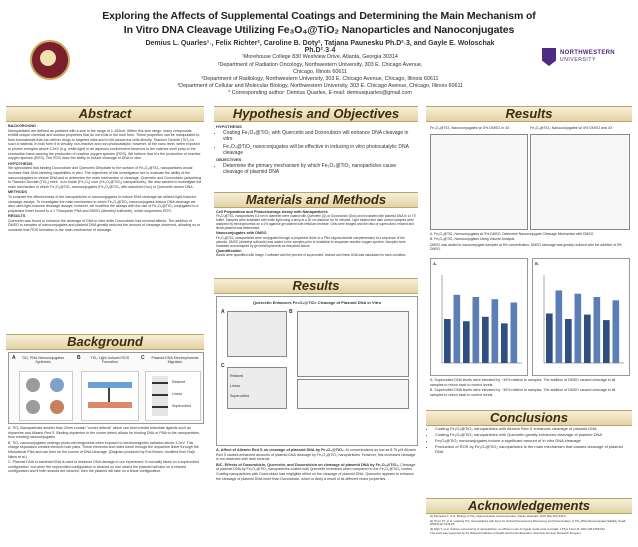  What do you see at coordinates (529, 418) in the screenshot?
I see `conclusions-header: Conclusions` at bounding box center [529, 418].